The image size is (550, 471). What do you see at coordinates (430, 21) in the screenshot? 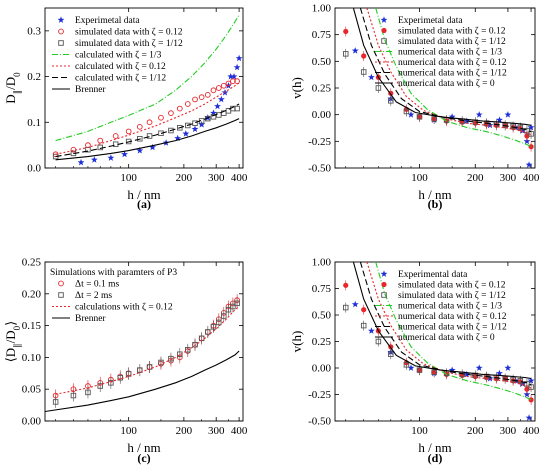
I see `legend-entry: Experimetal data` at bounding box center [430, 21].